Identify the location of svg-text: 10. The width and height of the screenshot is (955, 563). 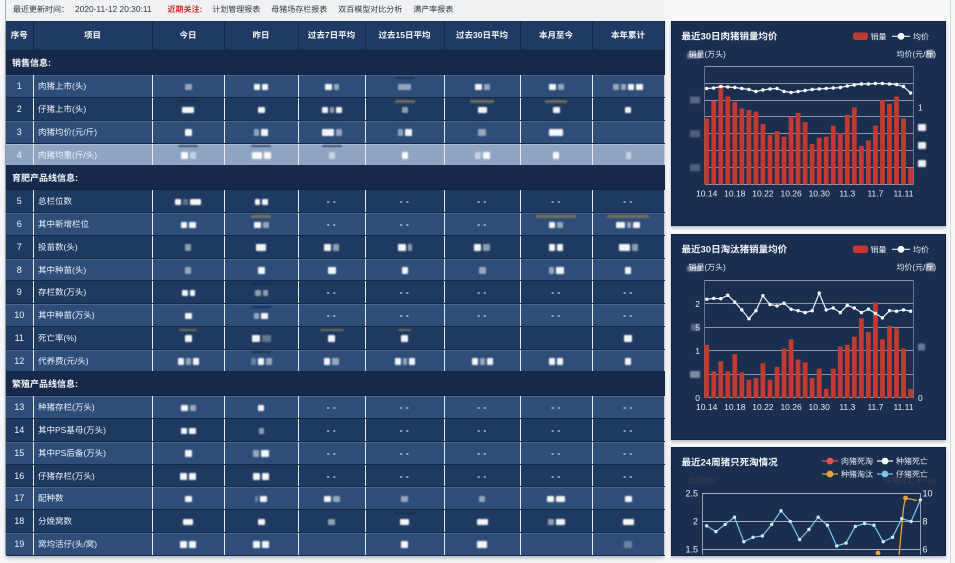
(928, 494).